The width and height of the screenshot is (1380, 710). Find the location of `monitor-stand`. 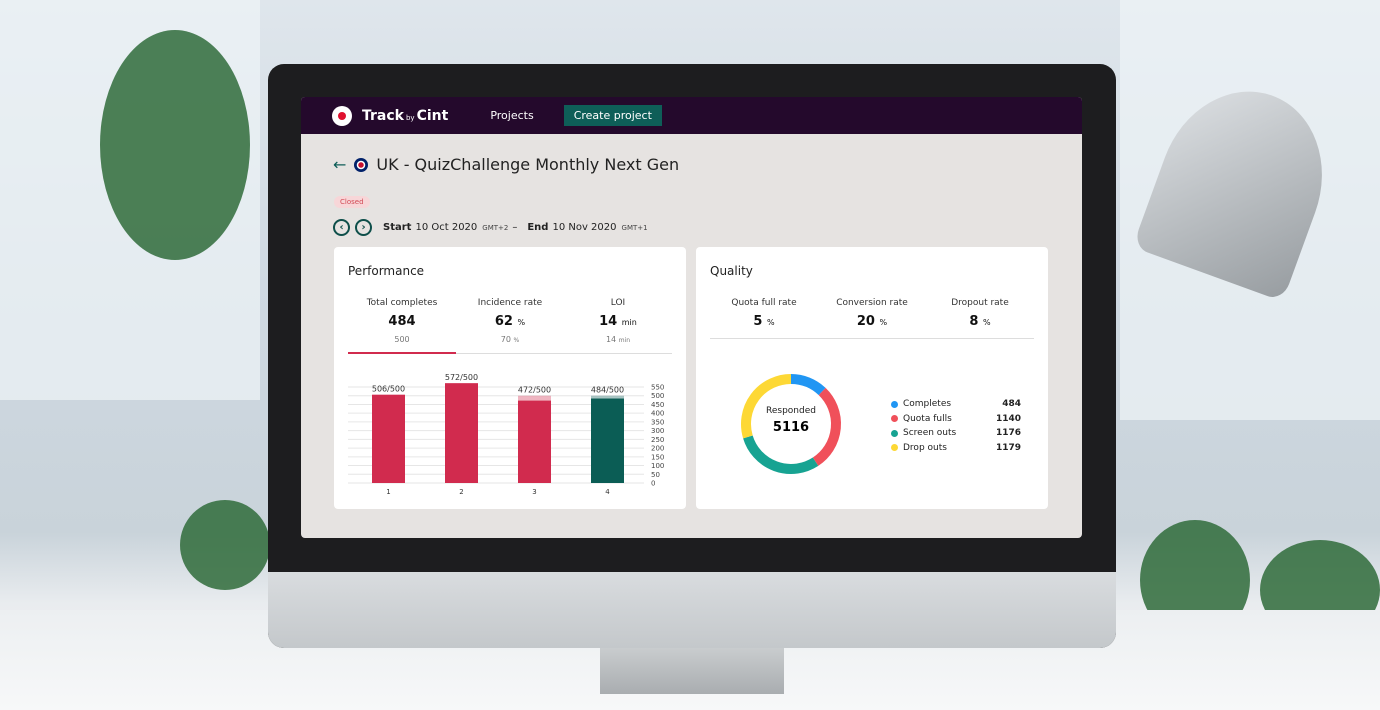

monitor-stand is located at coordinates (692, 671).